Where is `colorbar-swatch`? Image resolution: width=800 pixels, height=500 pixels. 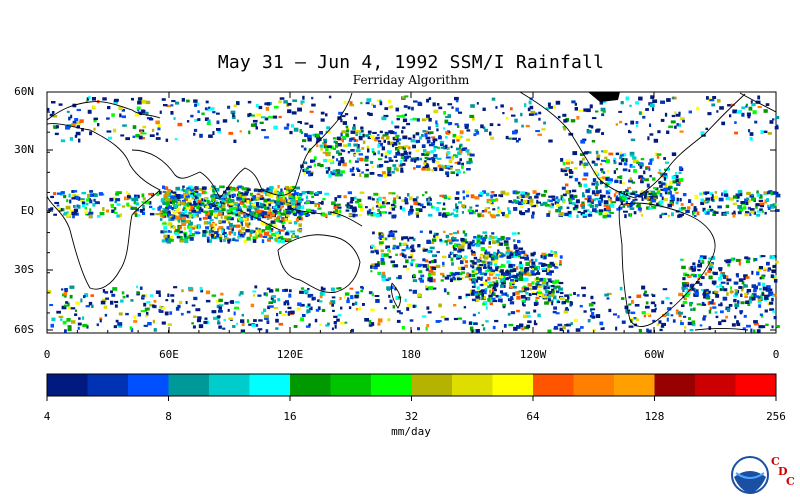
colorbar-swatch is located at coordinates (432, 385).